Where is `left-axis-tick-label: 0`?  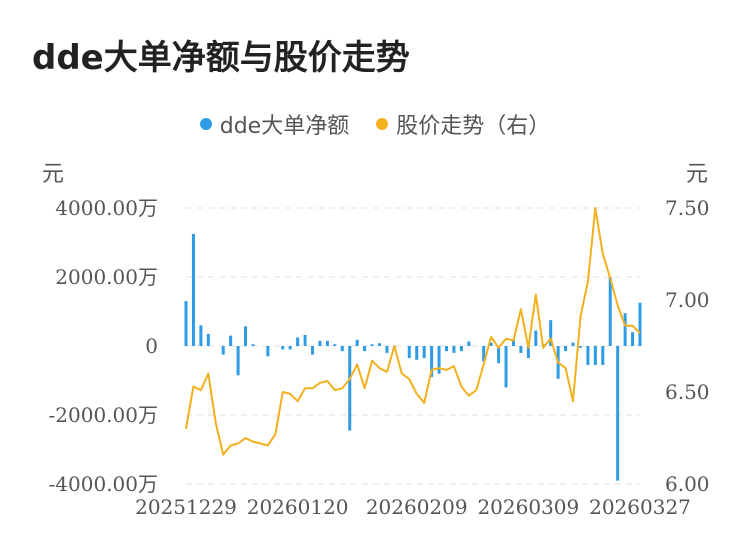
left-axis-tick-label: 0 is located at coordinates (151, 346).